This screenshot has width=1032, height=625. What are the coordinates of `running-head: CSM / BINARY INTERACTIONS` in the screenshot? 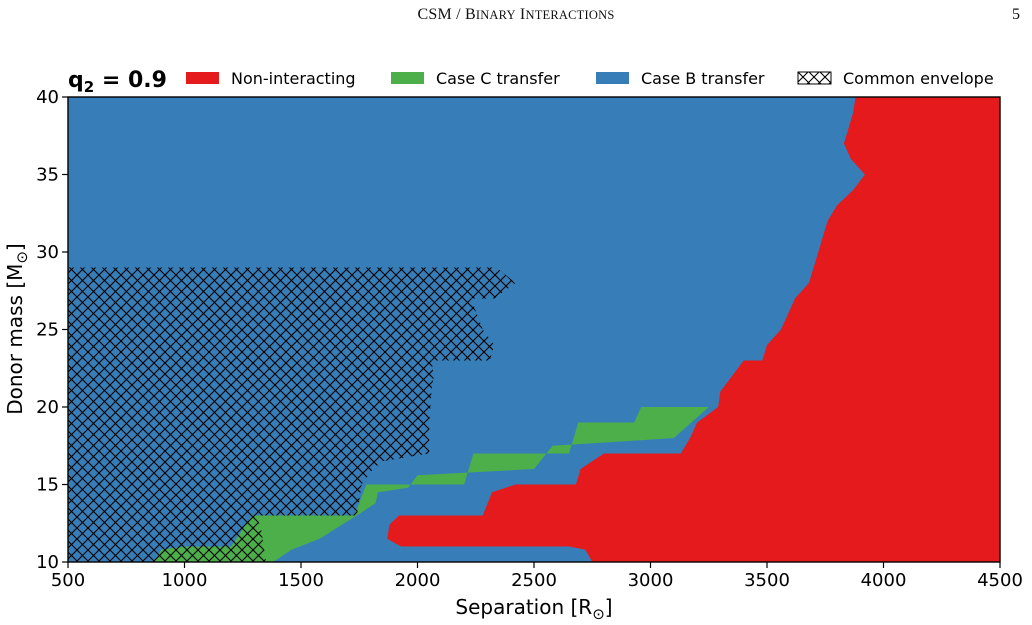 It's located at (516, 14).